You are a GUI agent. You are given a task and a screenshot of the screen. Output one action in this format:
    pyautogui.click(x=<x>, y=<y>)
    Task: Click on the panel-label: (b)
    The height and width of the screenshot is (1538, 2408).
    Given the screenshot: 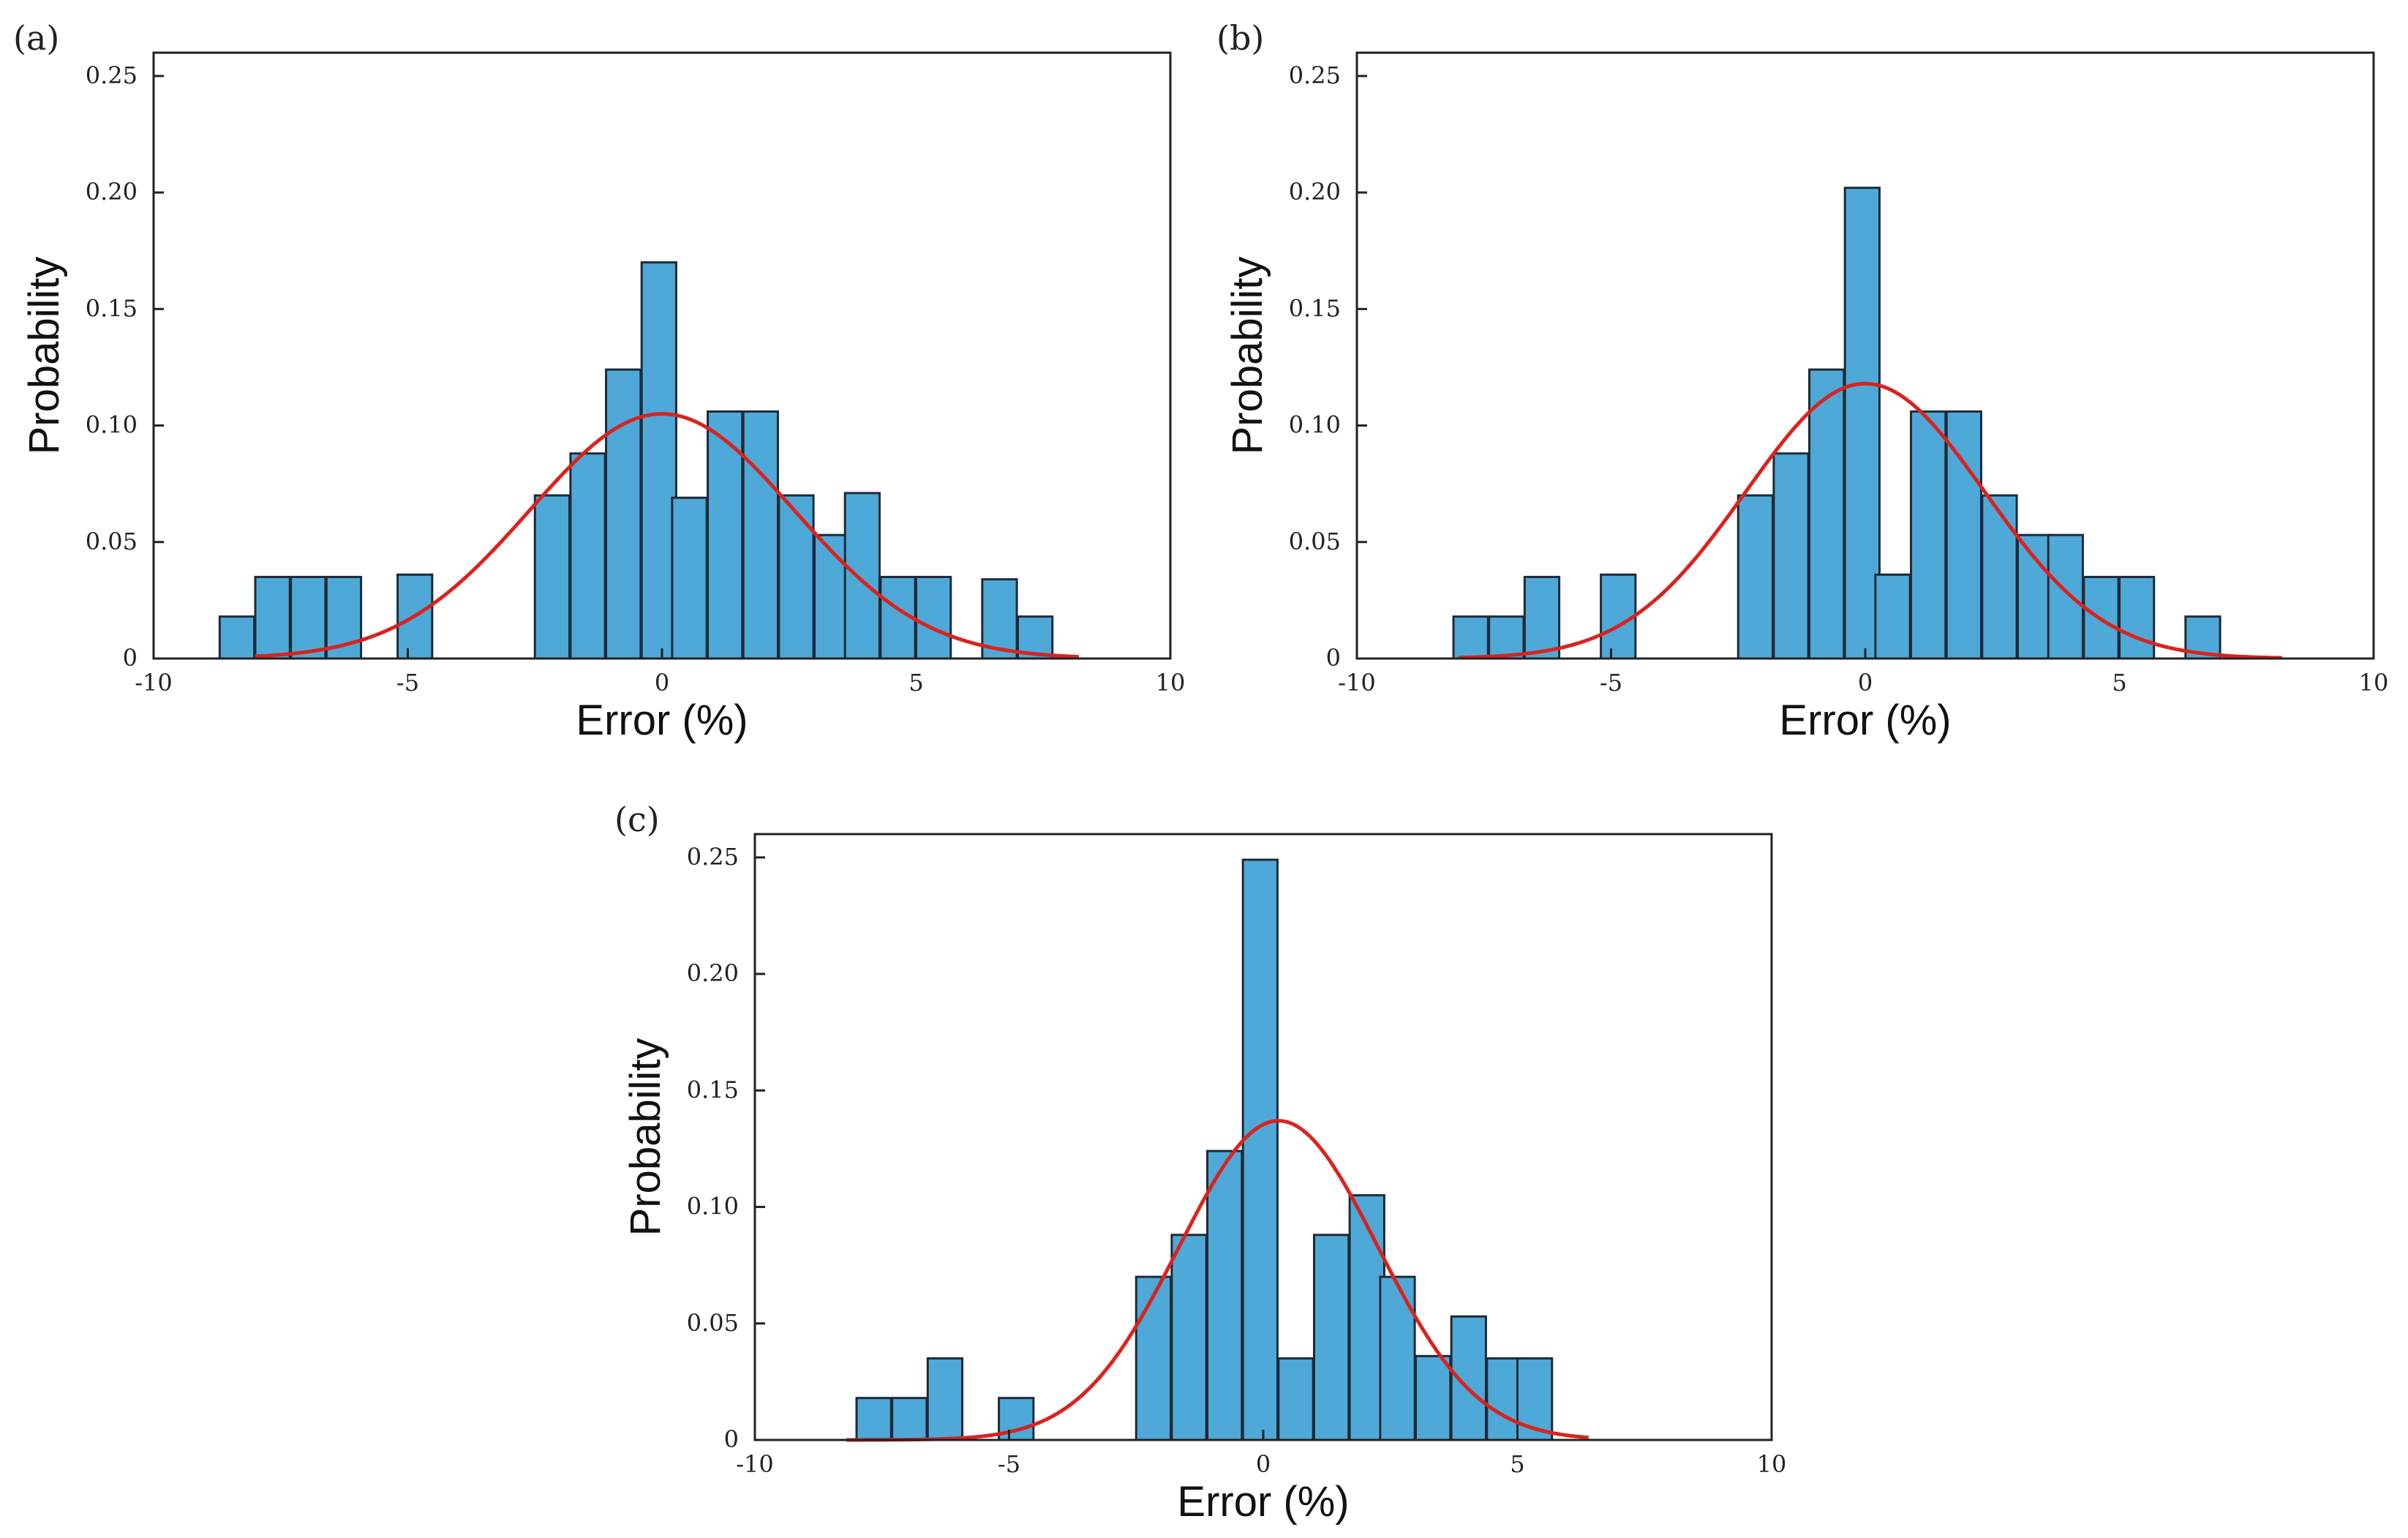 What is the action you would take?
    pyautogui.click(x=1240, y=38)
    